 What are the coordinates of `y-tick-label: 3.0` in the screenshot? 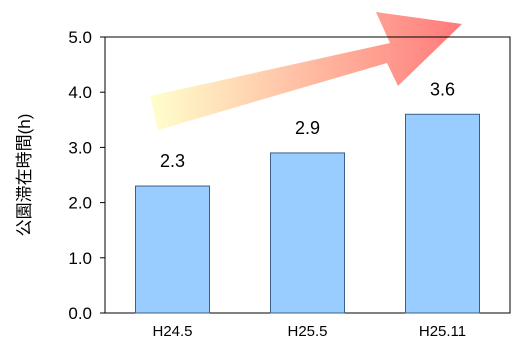 It's located at (80, 147).